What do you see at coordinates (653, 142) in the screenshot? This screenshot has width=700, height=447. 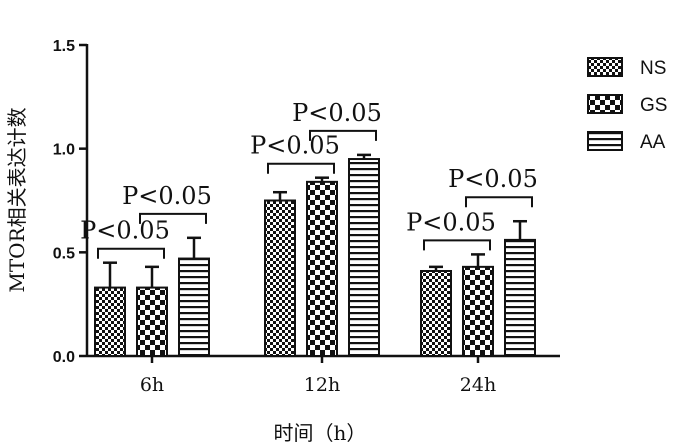 I see `legend-label-aa: AA` at bounding box center [653, 142].